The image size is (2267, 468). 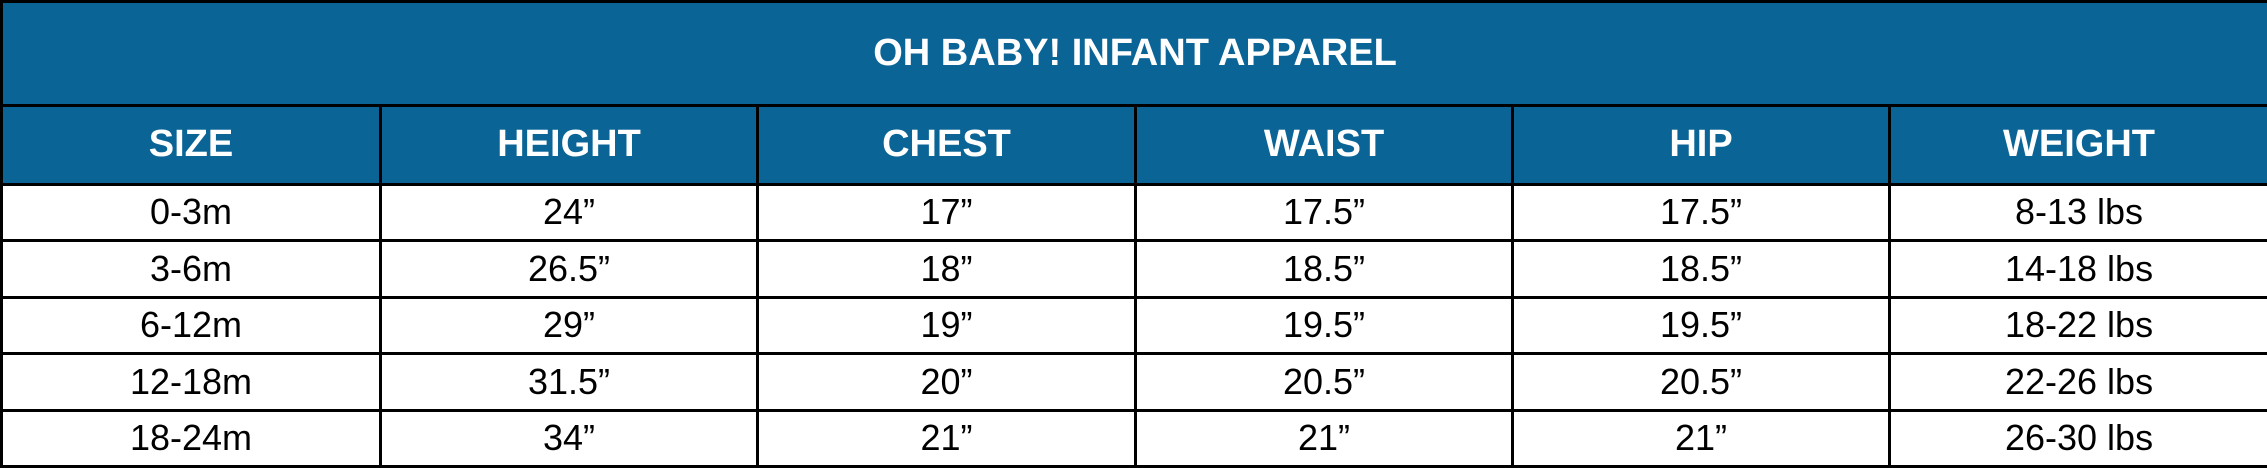 I want to click on table-cell: 17”, so click(x=946, y=212).